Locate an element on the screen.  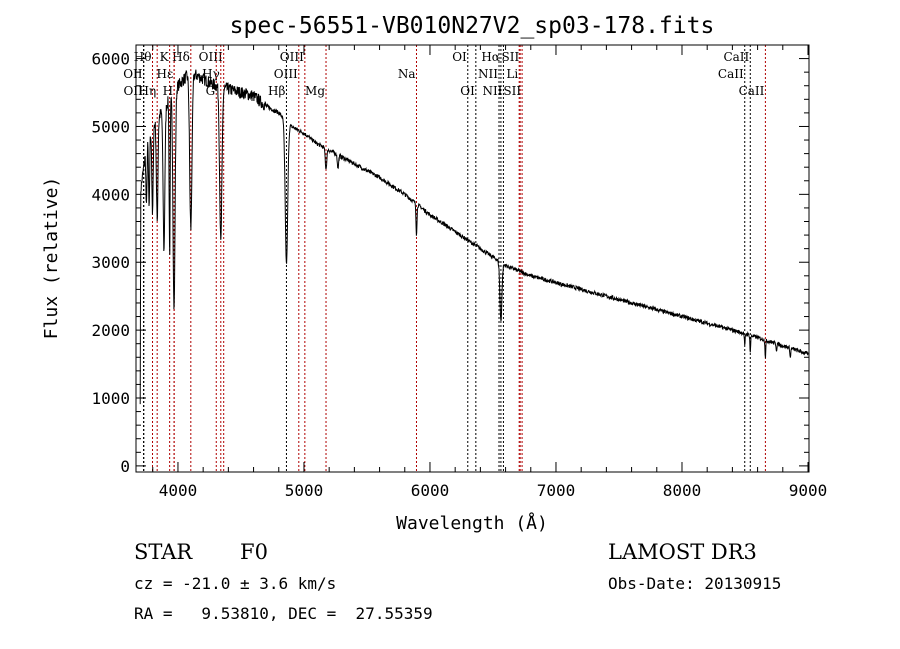
line-marker-label: Mg is located at coordinates (315, 91).